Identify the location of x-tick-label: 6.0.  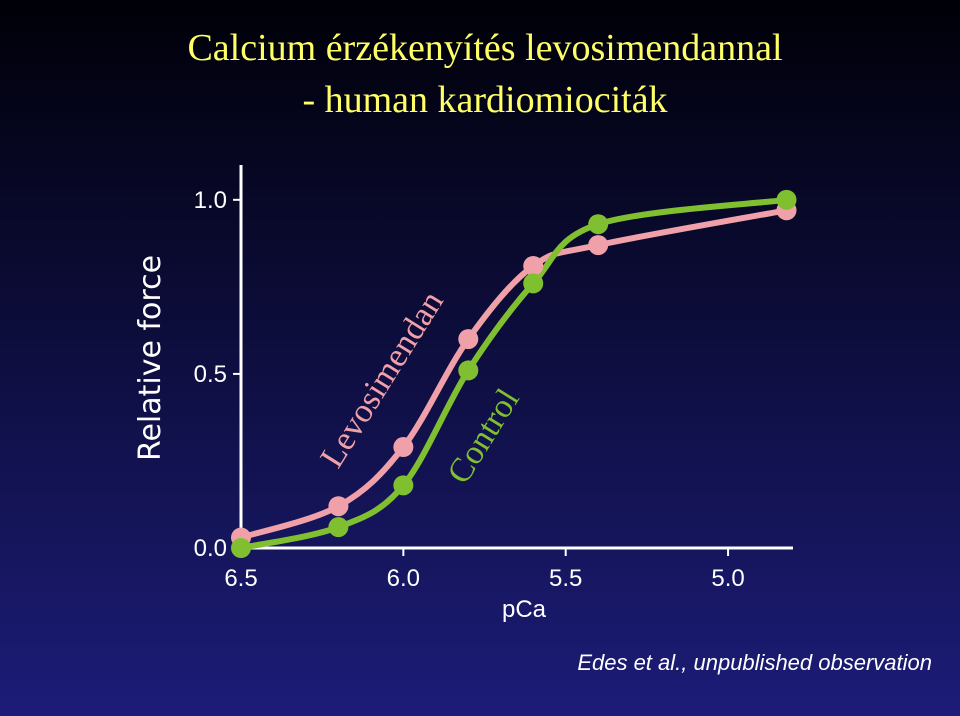
(403, 578).